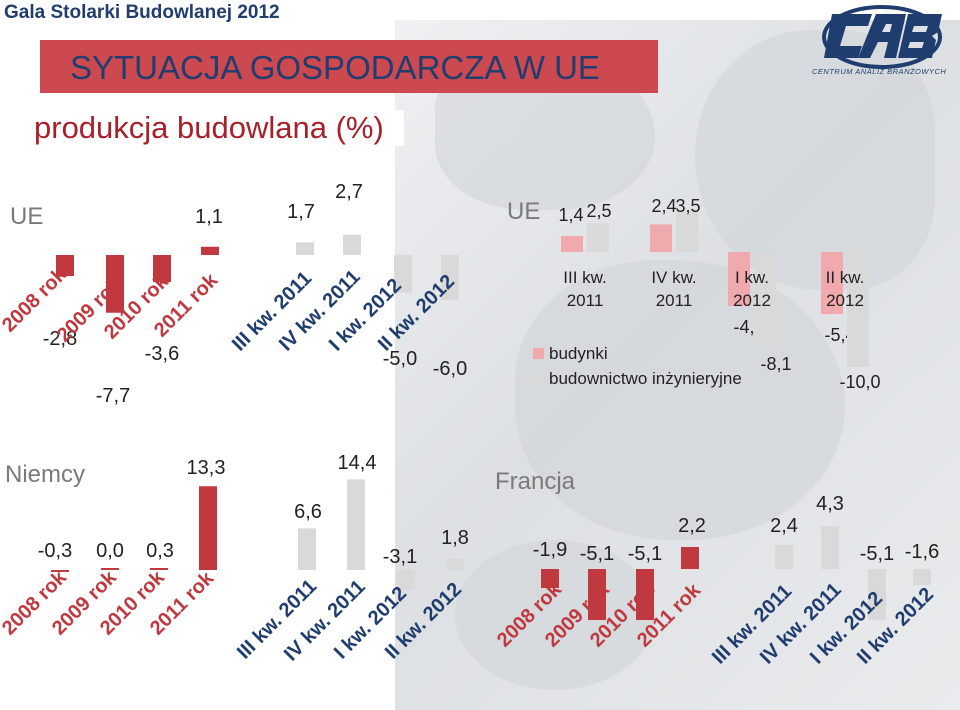 The height and width of the screenshot is (710, 960). What do you see at coordinates (752, 300) in the screenshot?
I see `ue-quarter-tick-label-3-2: 2012` at bounding box center [752, 300].